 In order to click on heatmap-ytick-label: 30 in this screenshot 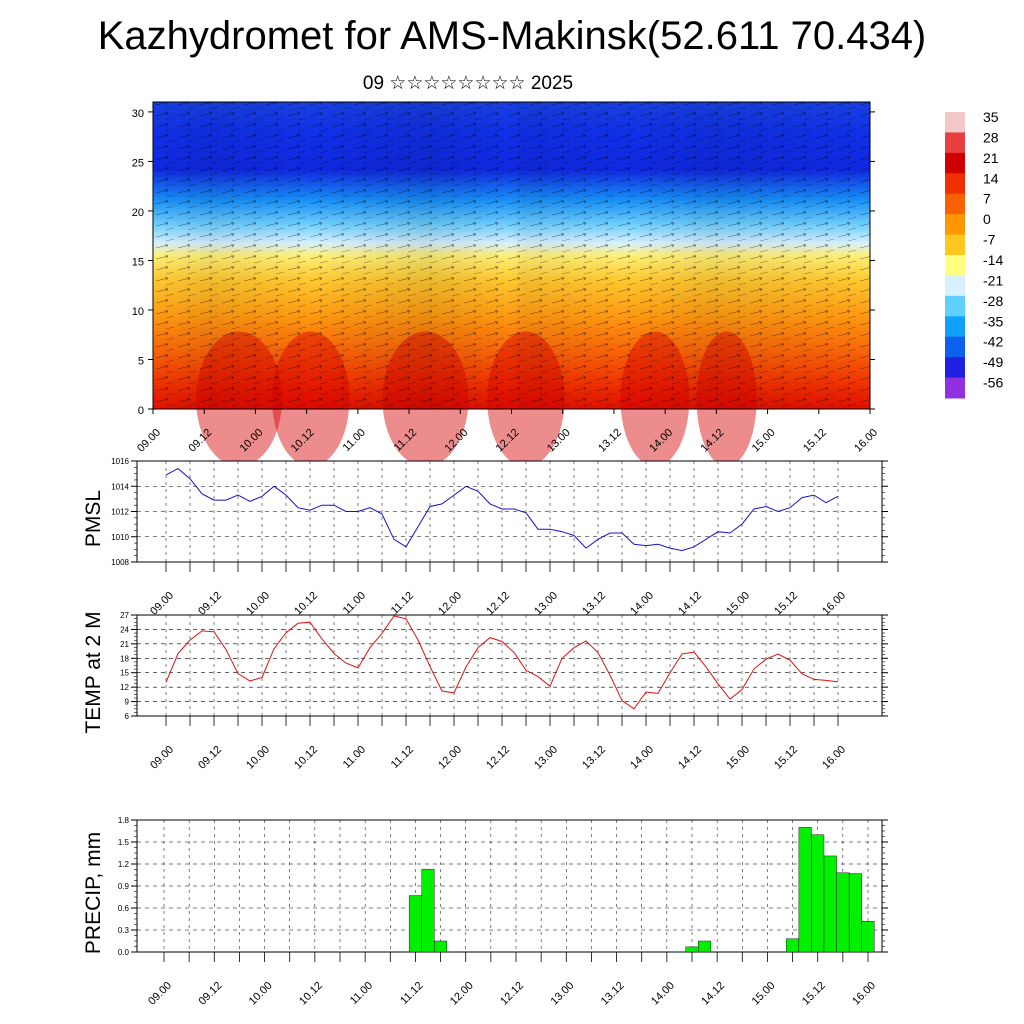, I will do `click(138, 114)`.